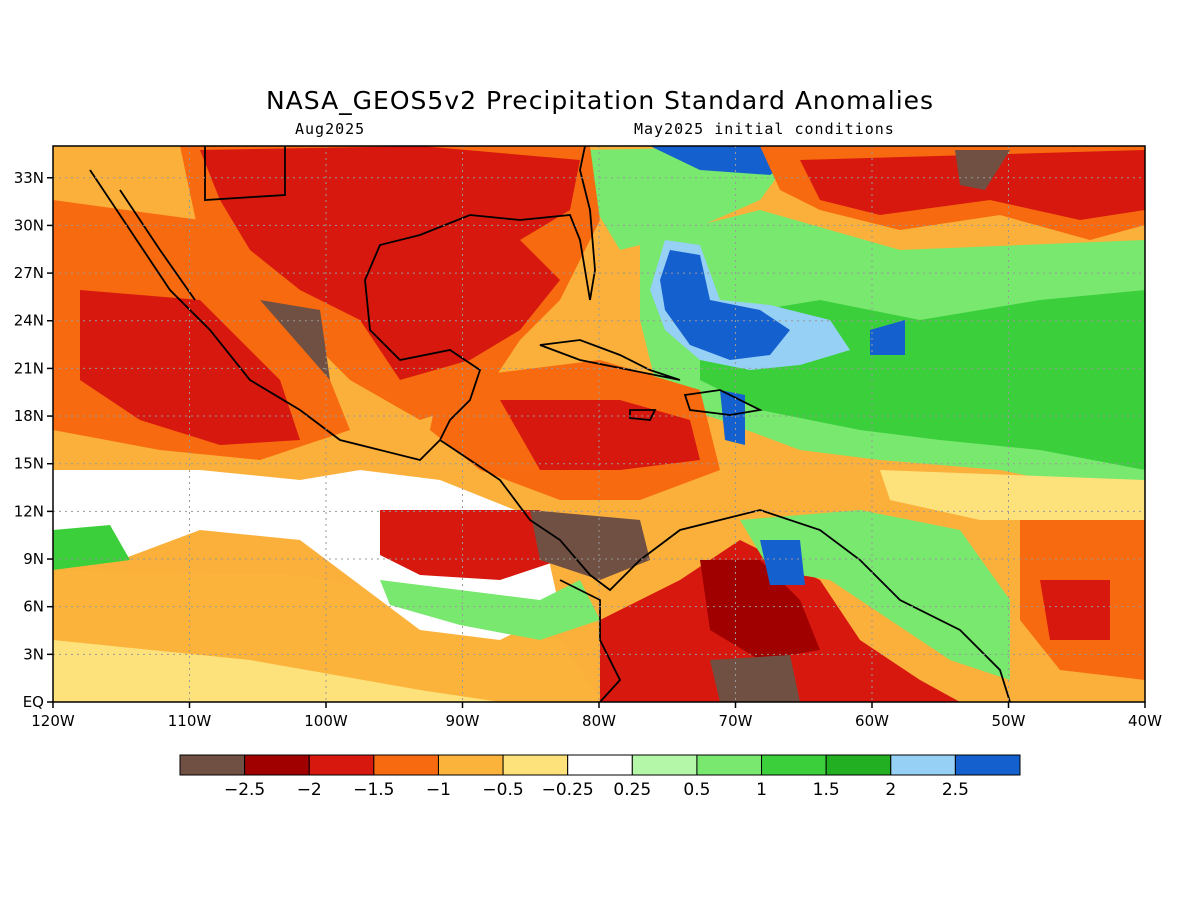 The width and height of the screenshot is (1200, 900). I want to click on lon-tick-label: 120W, so click(53, 721).